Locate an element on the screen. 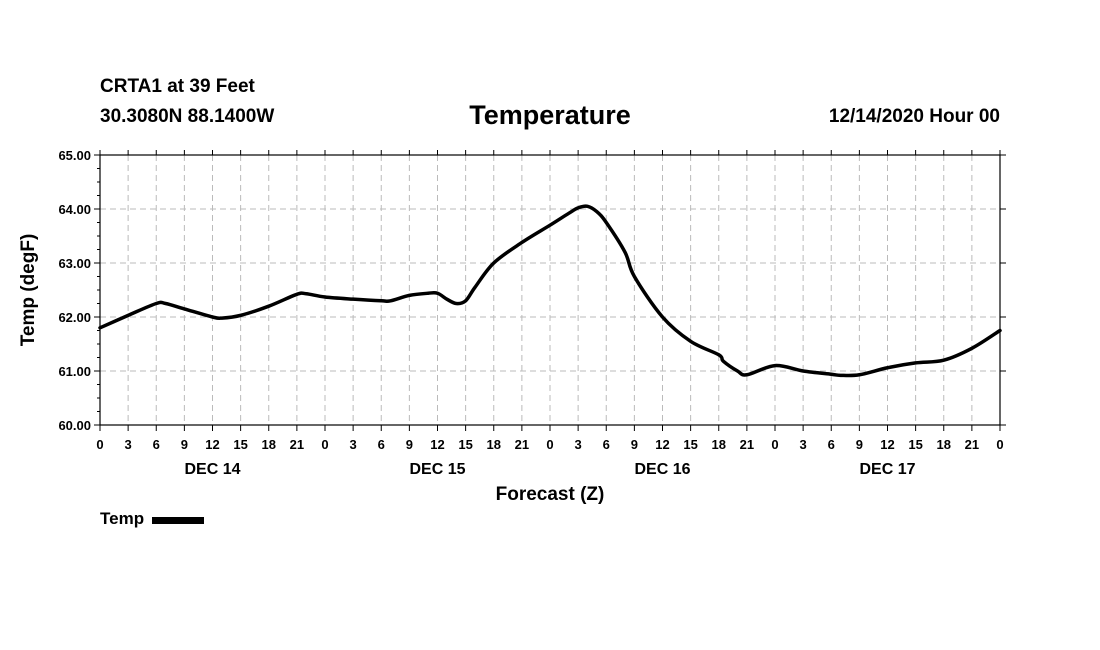 This screenshot has height=650, width=1100. legend-label: Temp is located at coordinates (122, 518).